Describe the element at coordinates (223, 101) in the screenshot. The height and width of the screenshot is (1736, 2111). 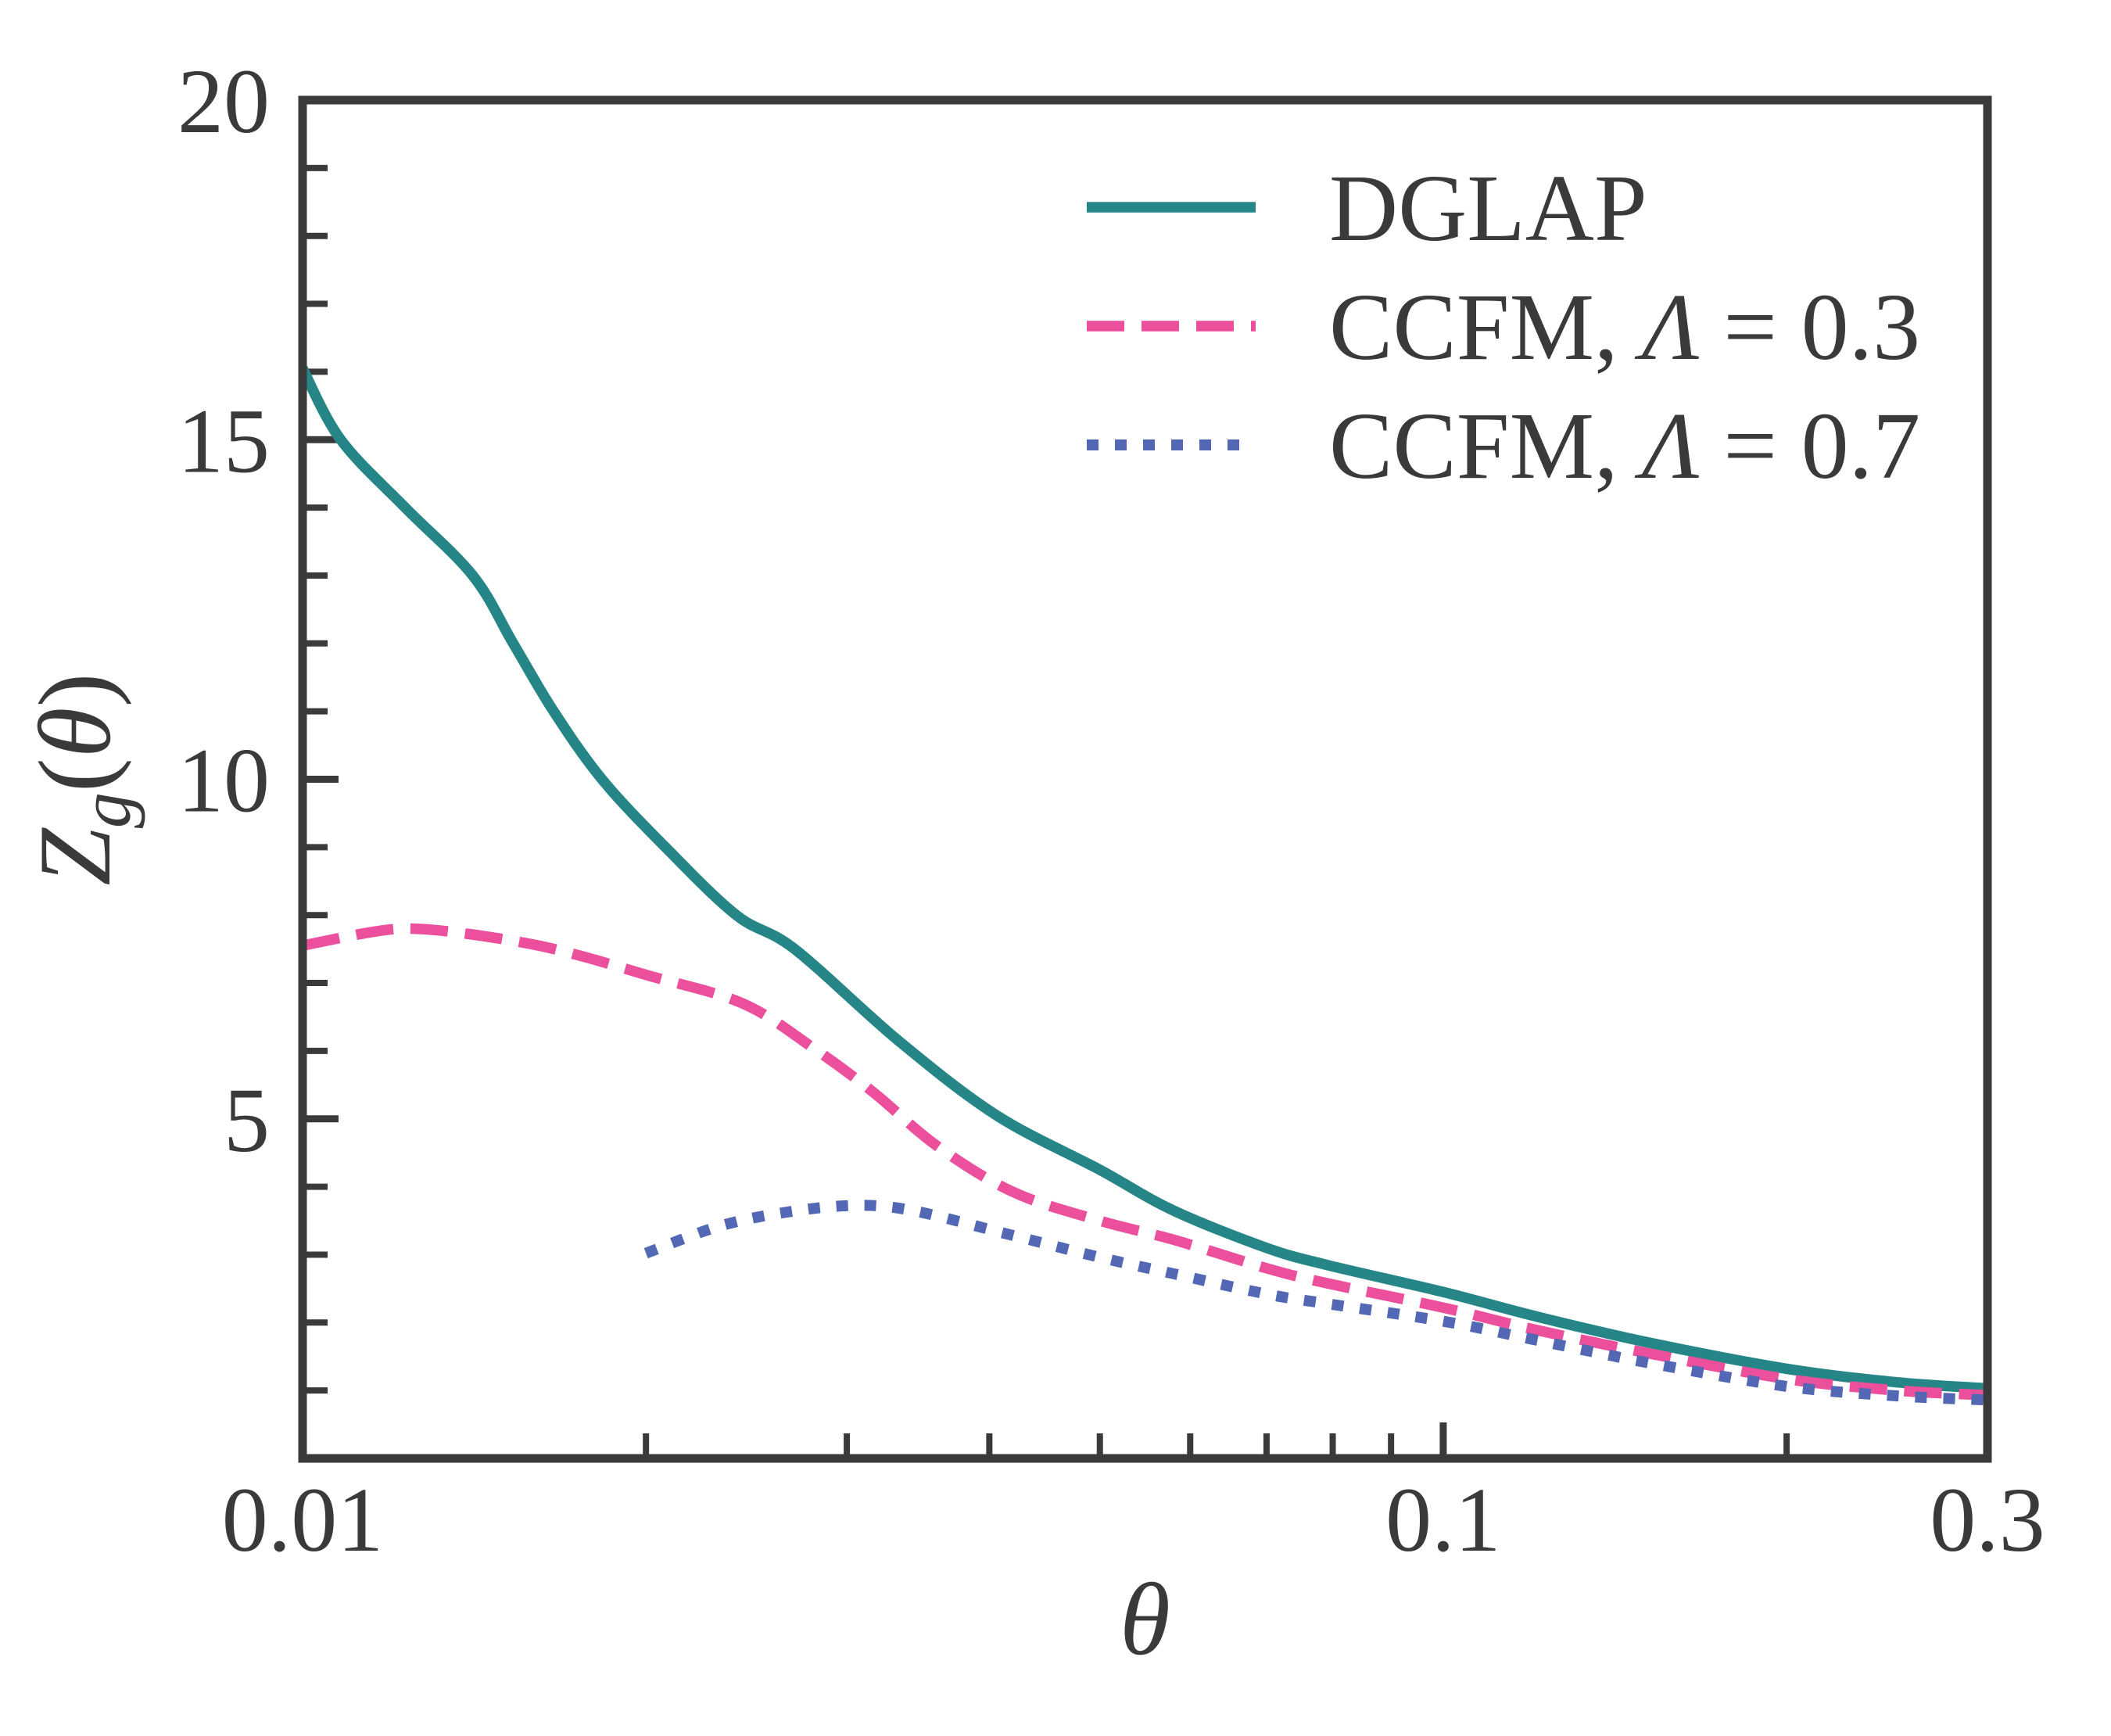
I see `y-tick-label-20: 20` at that location.